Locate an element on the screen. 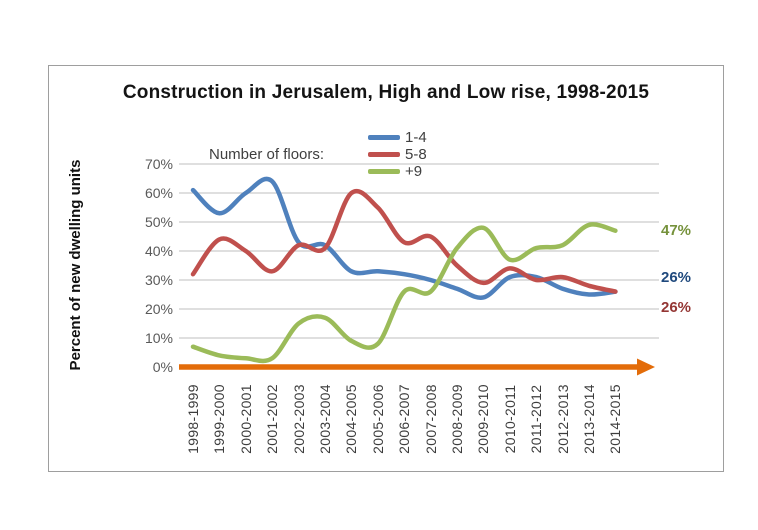 Image resolution: width=758 pixels, height=530 pixels. y-tick-label: 0% is located at coordinates (162, 367).